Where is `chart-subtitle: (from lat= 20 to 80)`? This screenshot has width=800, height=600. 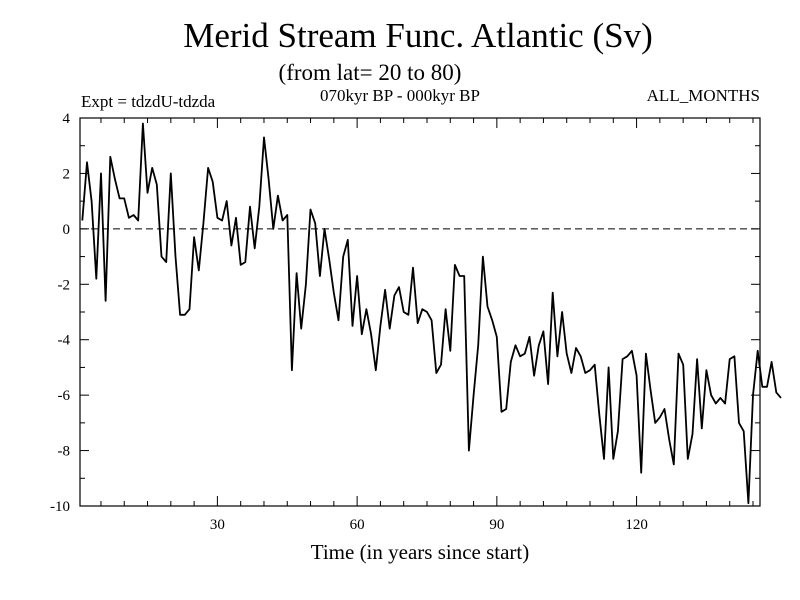 chart-subtitle: (from lat= 20 to 80) is located at coordinates (370, 72).